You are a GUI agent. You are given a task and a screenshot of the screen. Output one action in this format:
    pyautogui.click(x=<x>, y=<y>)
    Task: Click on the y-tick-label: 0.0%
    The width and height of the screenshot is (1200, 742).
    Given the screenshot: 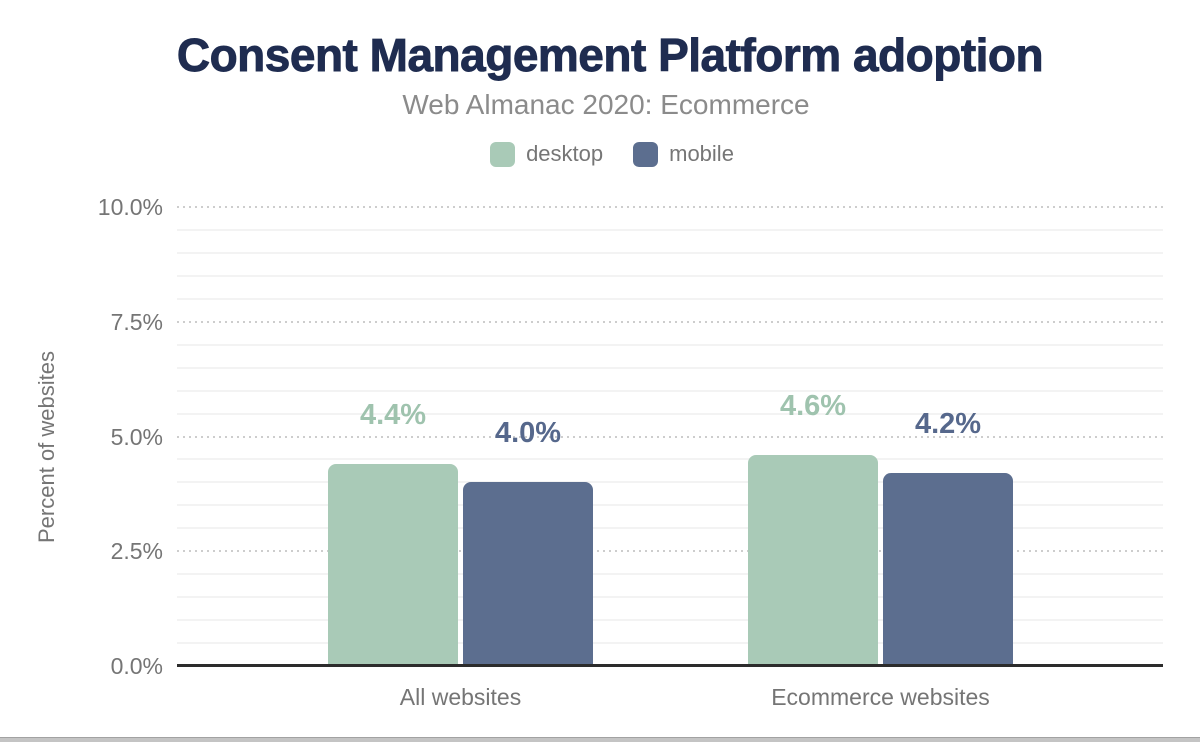 What is the action you would take?
    pyautogui.click(x=136, y=666)
    